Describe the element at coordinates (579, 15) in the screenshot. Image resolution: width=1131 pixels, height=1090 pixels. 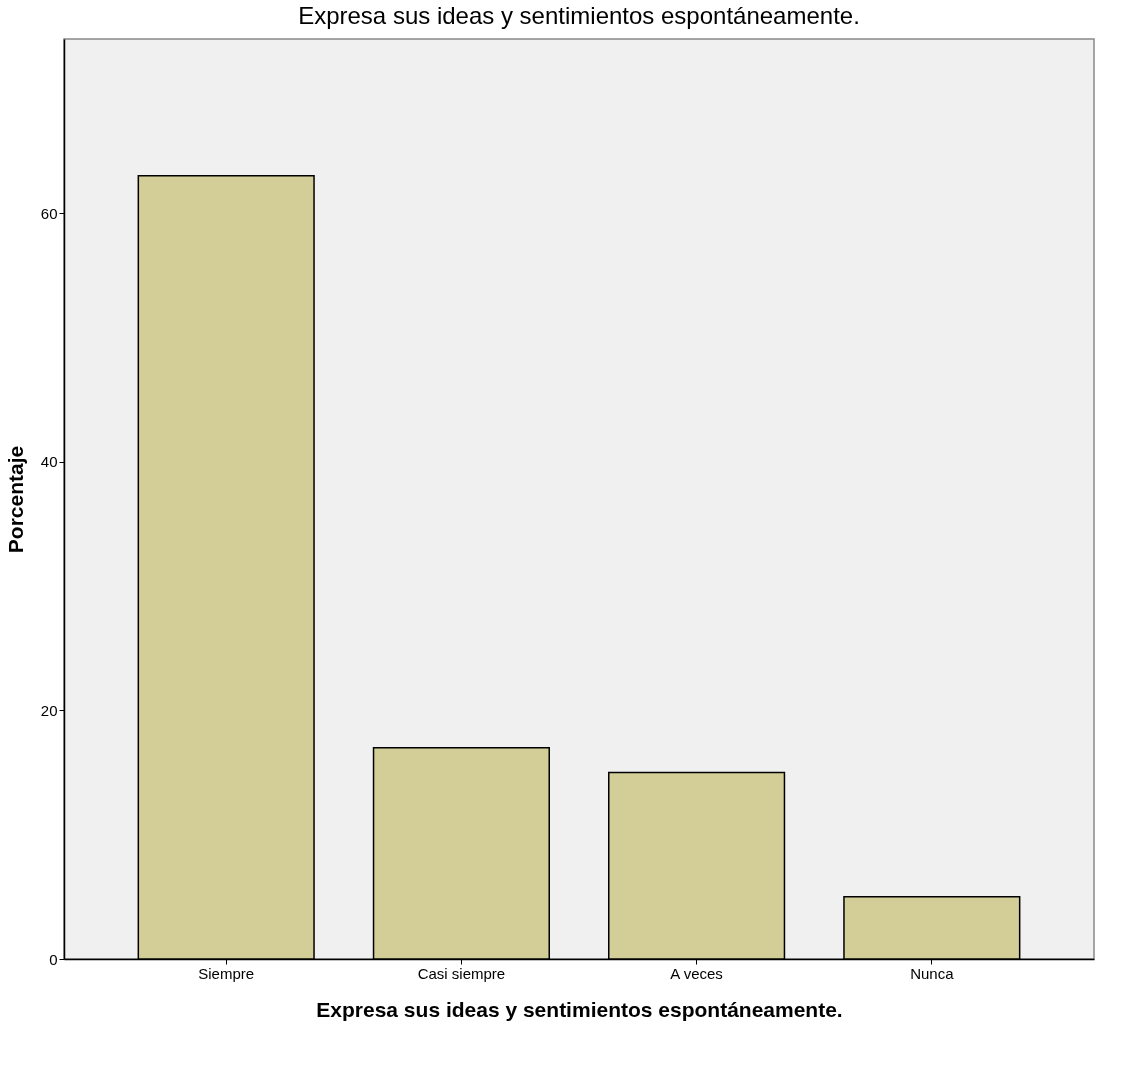
I see `chart-title: Expresa sus ideas y sentimientos espontáneamente.` at that location.